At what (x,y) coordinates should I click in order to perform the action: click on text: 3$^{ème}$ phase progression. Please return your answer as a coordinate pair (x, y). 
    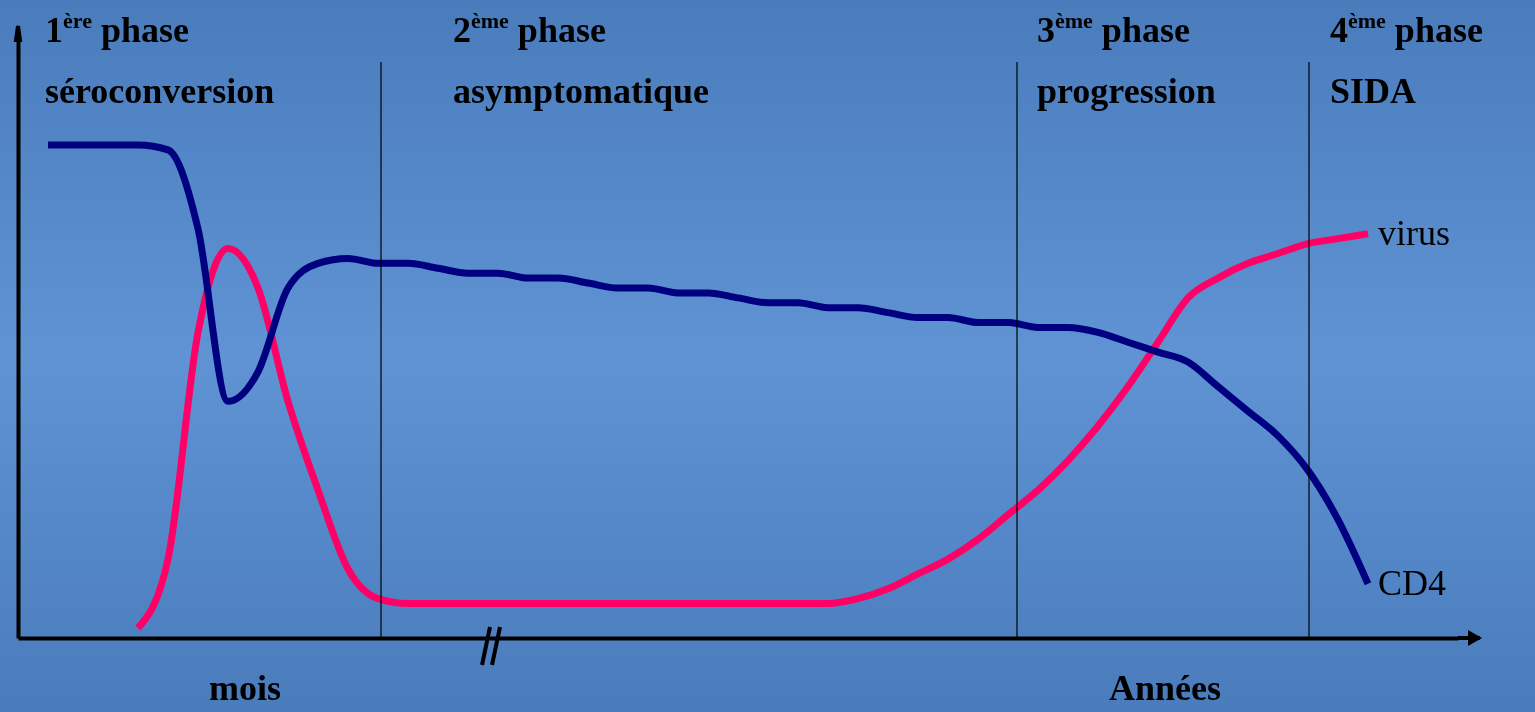
    Looking at the image, I should click on (1126, 60).